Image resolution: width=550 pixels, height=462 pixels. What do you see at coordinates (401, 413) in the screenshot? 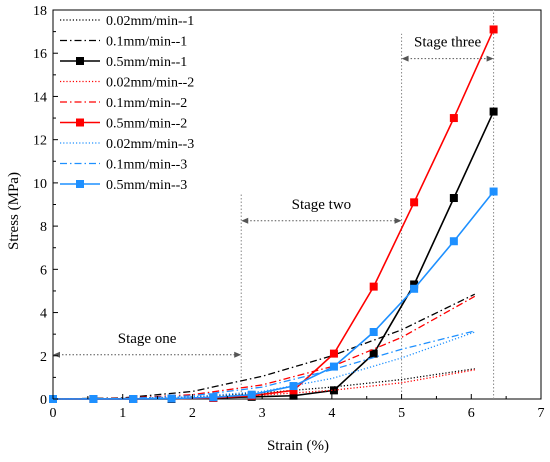
I see `x-tick-label: 5` at bounding box center [401, 413].